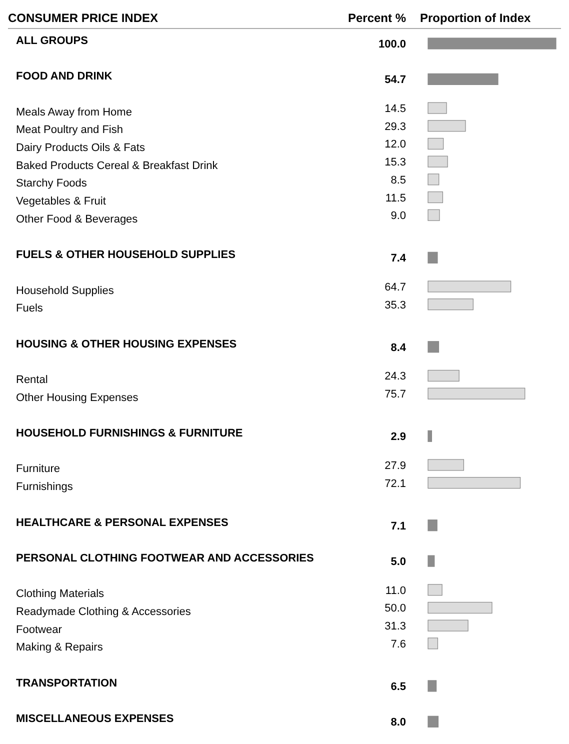 This screenshot has width=569, height=744. Describe the element at coordinates (395, 144) in the screenshot. I see `data-label: 12.0` at that location.